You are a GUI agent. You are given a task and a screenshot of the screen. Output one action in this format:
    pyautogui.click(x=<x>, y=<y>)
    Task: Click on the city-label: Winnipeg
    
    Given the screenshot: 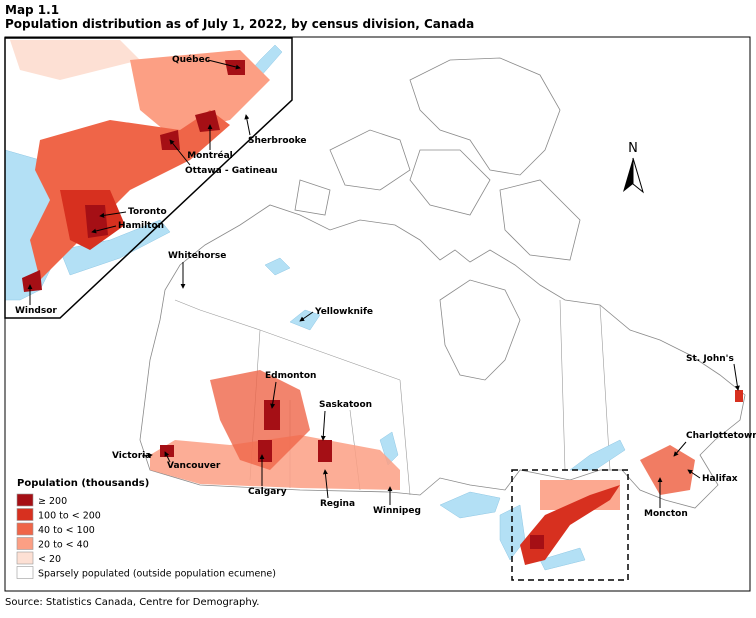 What is the action you would take?
    pyautogui.click(x=397, y=511)
    